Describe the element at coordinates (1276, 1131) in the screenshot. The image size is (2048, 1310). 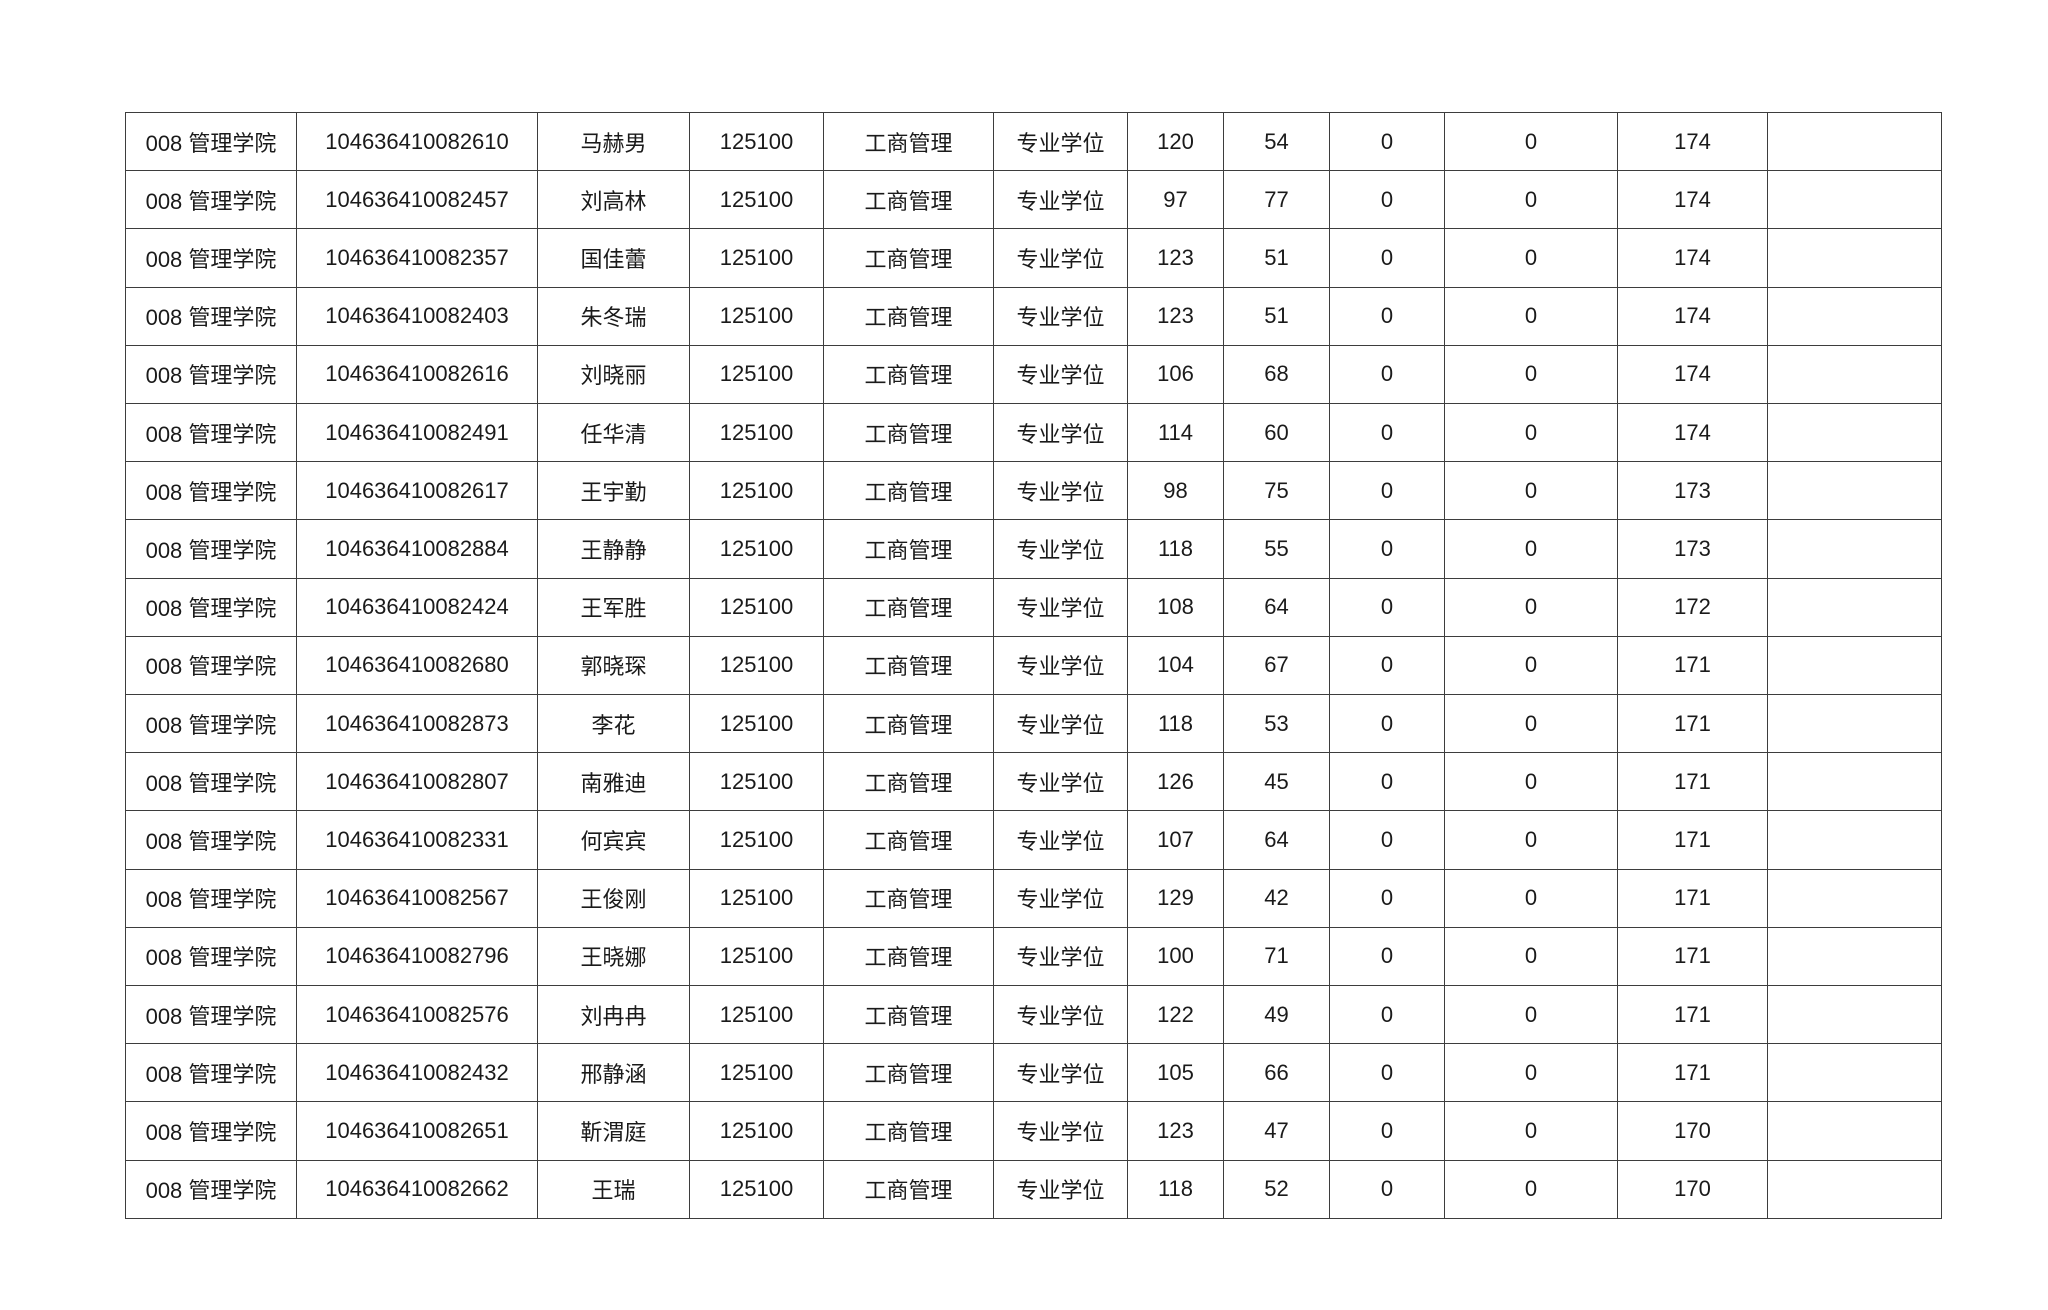
I see `cell-score2: 47` at that location.